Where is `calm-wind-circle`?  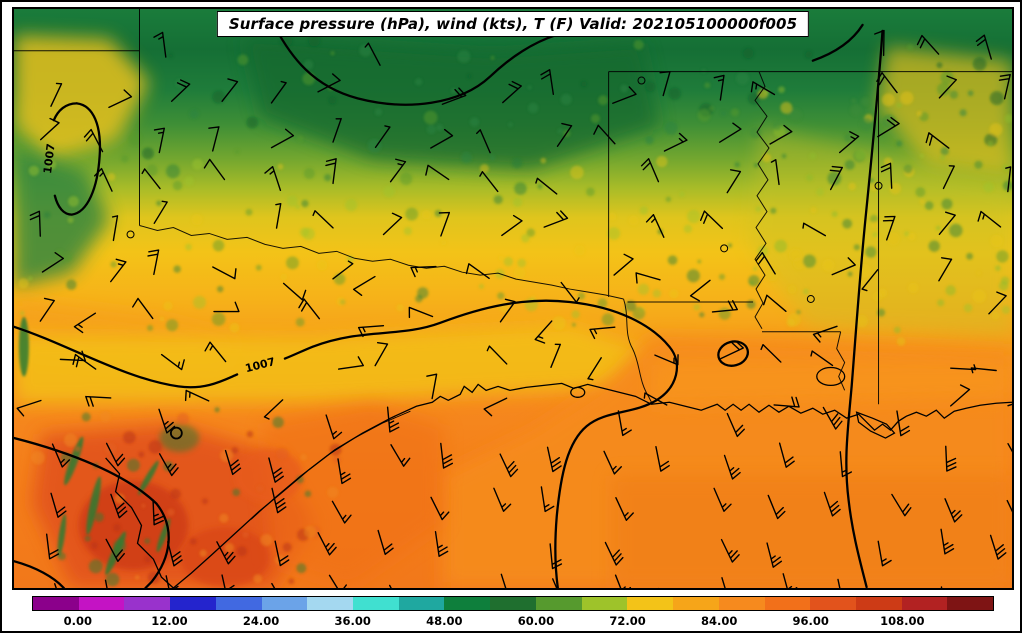 calm-wind-circle is located at coordinates (878, 185).